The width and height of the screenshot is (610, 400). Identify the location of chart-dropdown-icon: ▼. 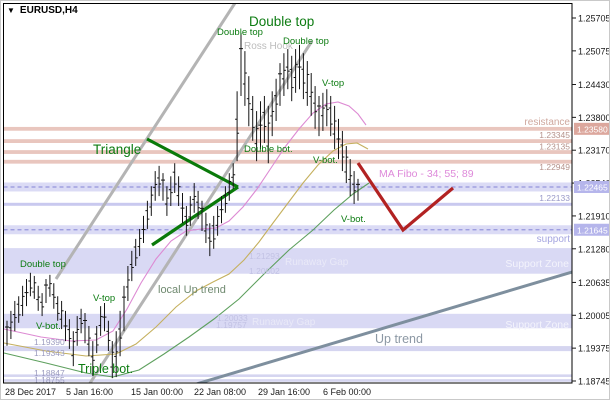
(11, 10).